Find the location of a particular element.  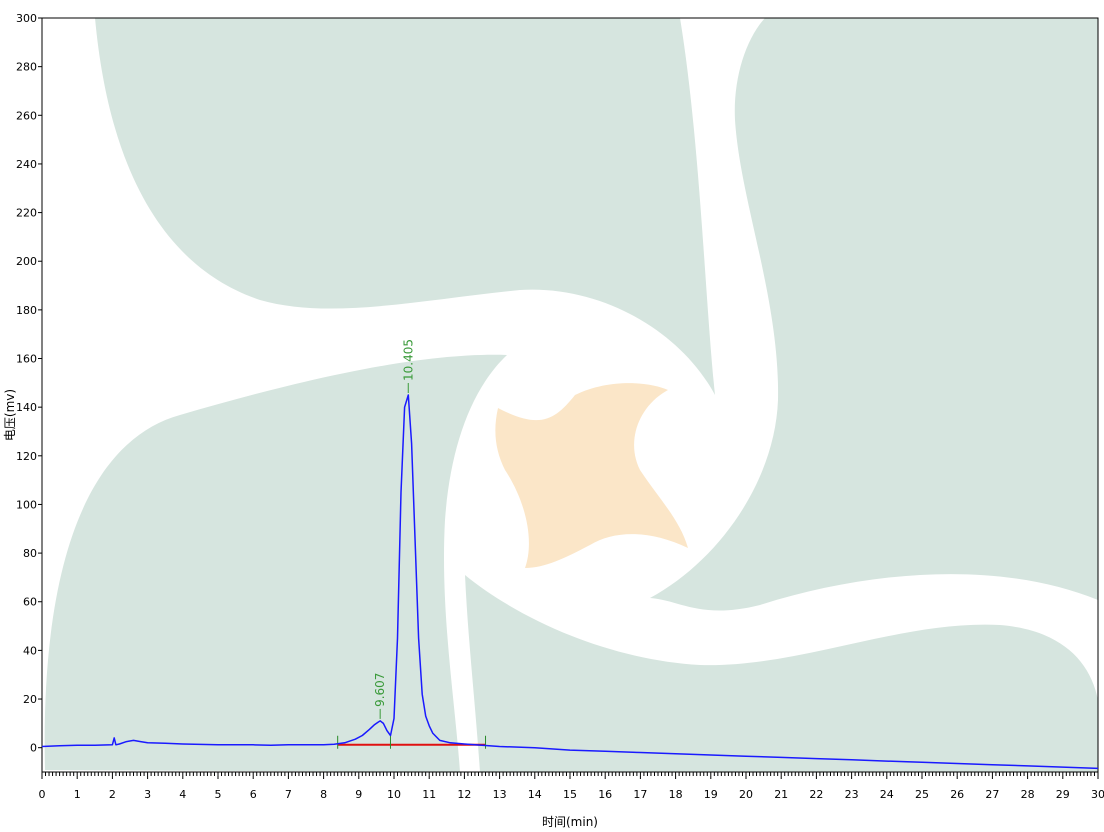

y-tick-label: 20 is located at coordinates (30, 699).